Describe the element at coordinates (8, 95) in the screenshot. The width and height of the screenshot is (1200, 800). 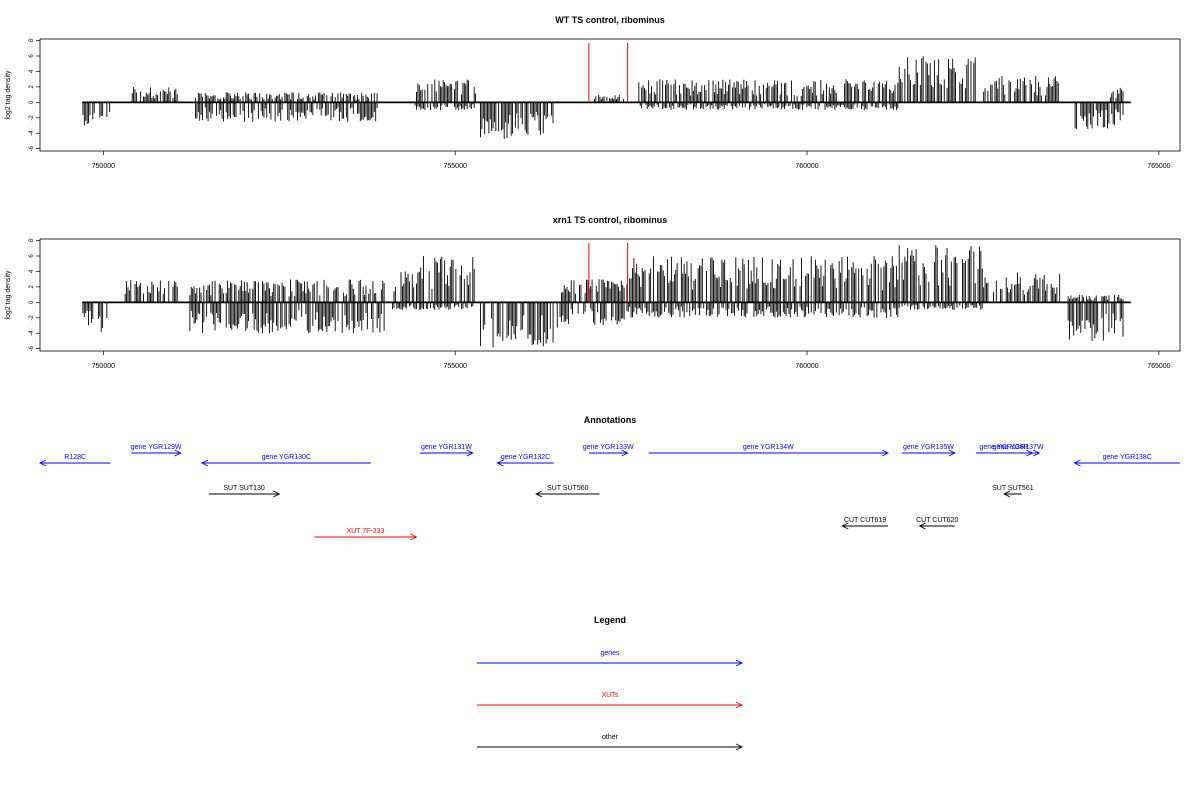
I see `wt-track-ylabel: log2 tag density` at that location.